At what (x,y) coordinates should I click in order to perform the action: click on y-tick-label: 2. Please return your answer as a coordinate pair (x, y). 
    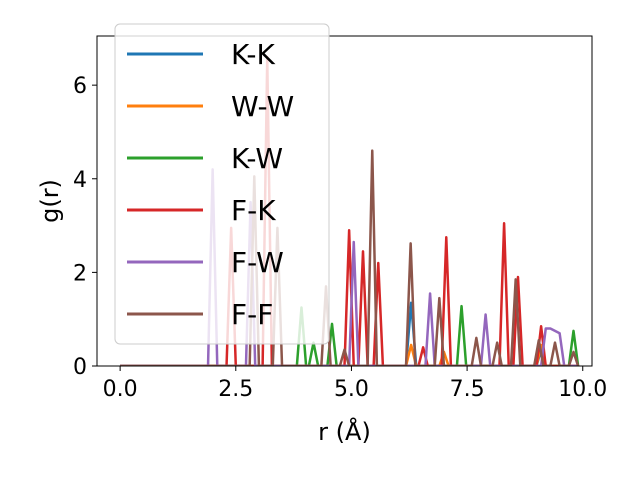
    Looking at the image, I should click on (80, 273).